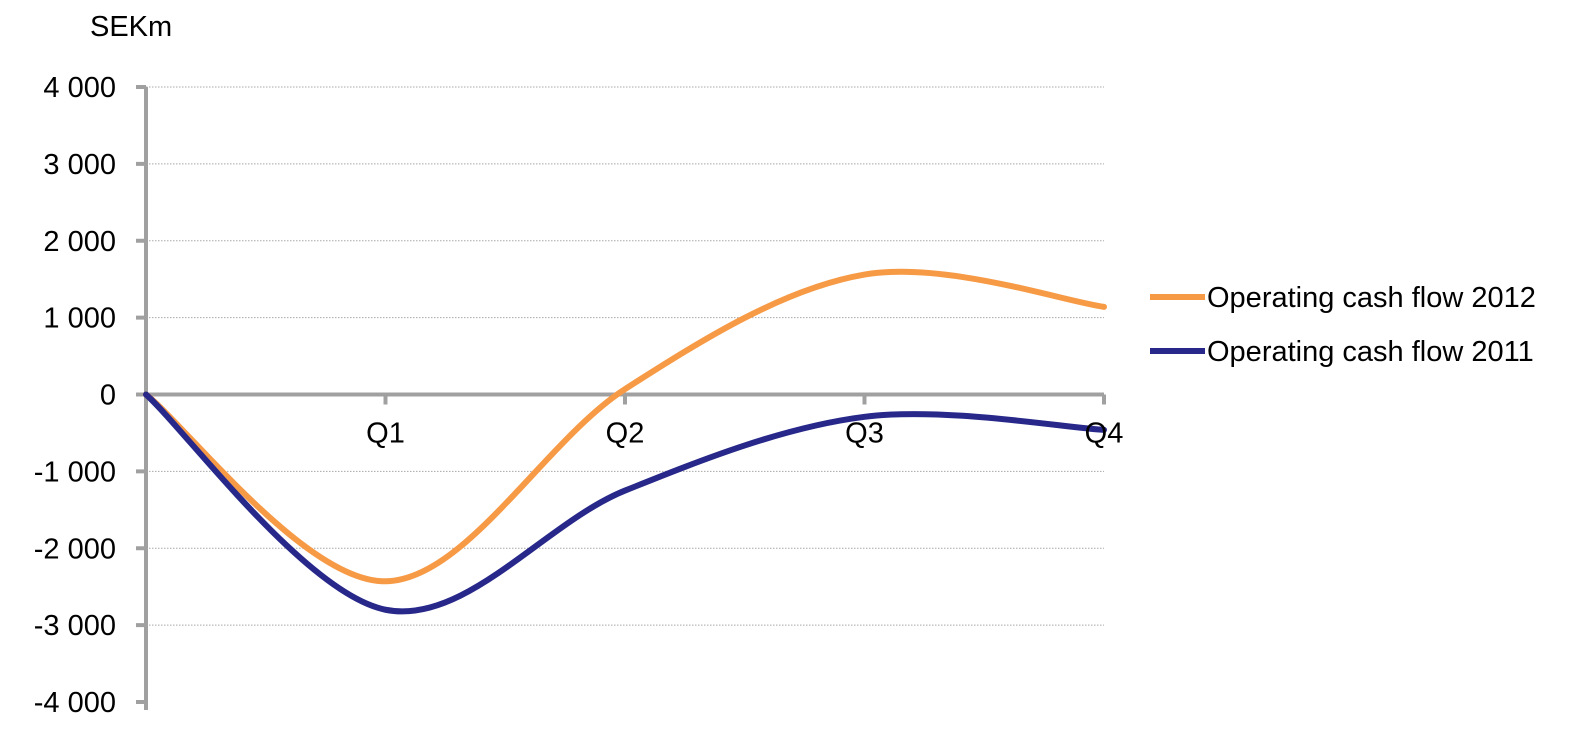 The image size is (1591, 729). I want to click on y-tick-label: 1 000, so click(79, 319).